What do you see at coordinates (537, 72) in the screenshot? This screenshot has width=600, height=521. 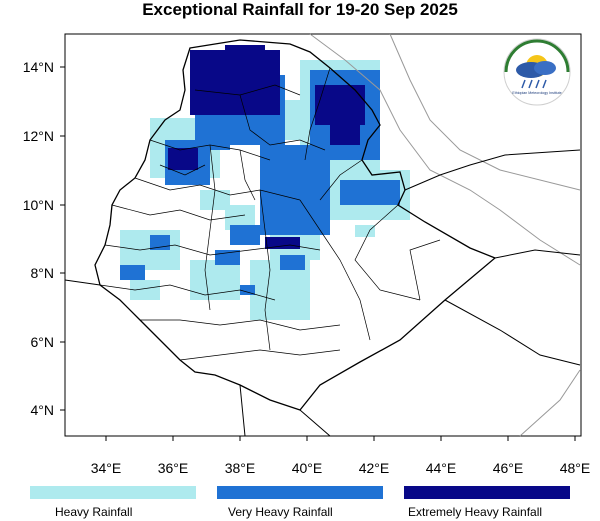 I see `ethiopian-meteorology-institute-logo: Ethiopian Meteorology Institute` at bounding box center [537, 72].